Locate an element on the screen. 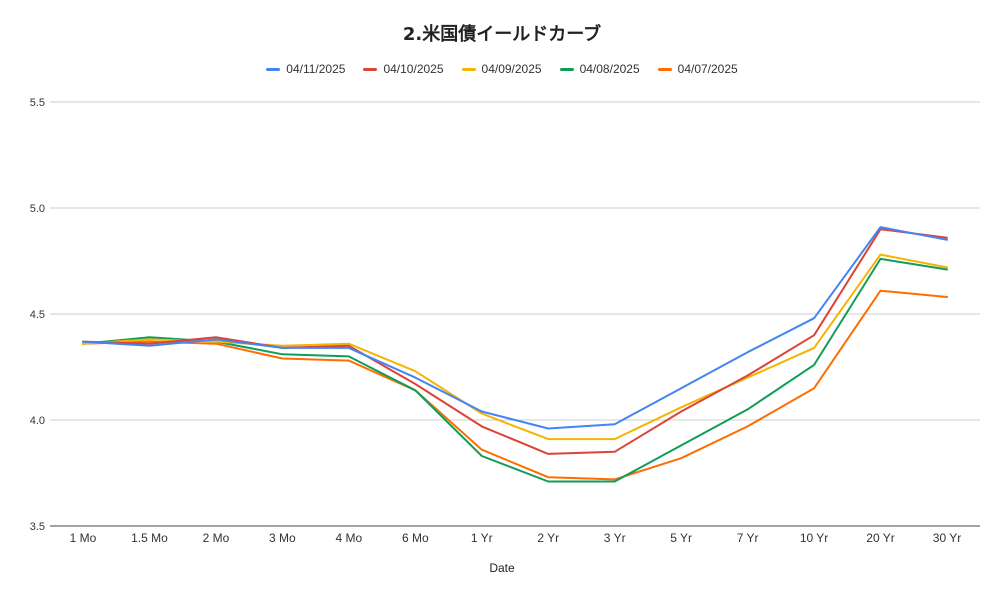 The width and height of the screenshot is (1004, 602). x-tick-label: 30 Yr is located at coordinates (947, 538).